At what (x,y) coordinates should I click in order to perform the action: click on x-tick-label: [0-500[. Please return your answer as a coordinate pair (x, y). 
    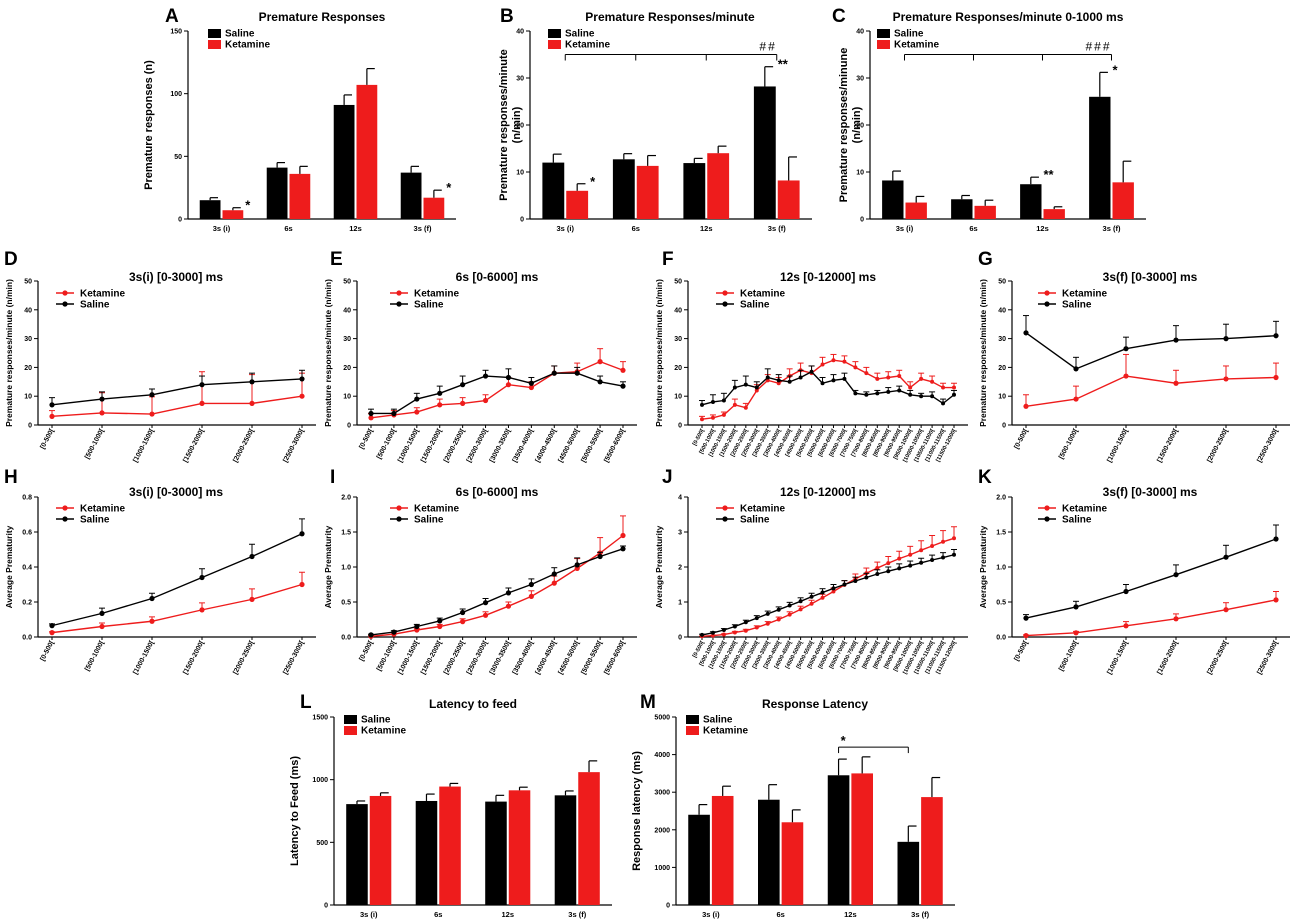
    Looking at the image, I should click on (1021, 650).